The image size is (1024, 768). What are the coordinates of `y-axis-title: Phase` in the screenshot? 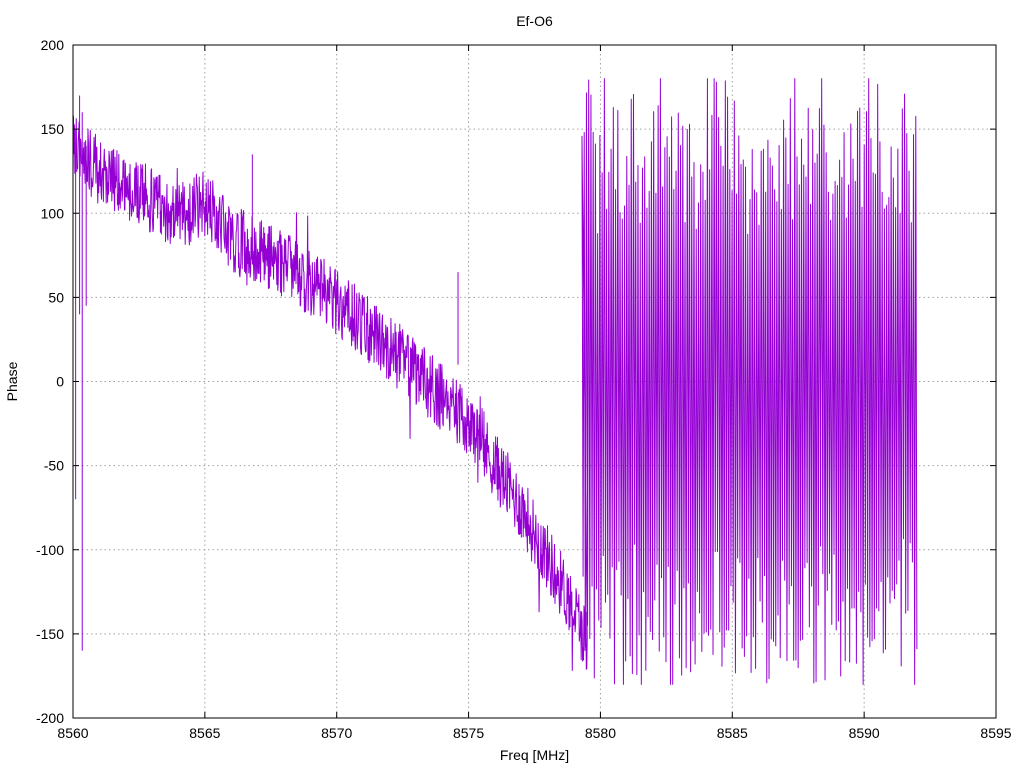 It's located at (12, 381).